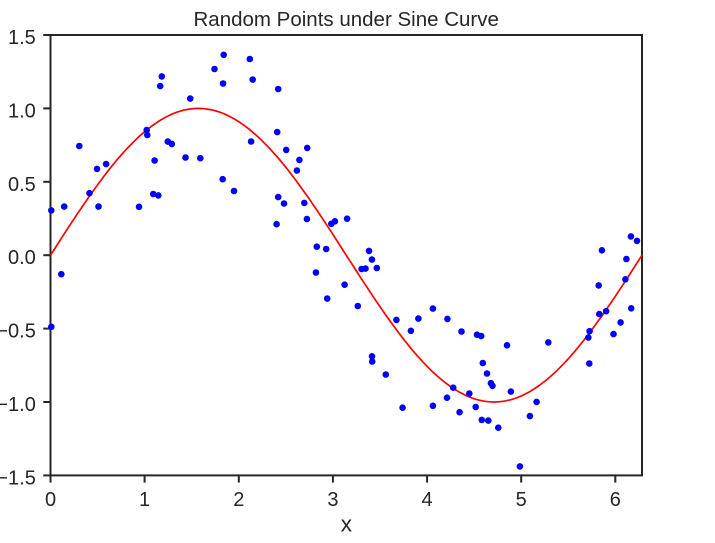 The width and height of the screenshot is (715, 543). I want to click on svg-text: 6, so click(615, 500).